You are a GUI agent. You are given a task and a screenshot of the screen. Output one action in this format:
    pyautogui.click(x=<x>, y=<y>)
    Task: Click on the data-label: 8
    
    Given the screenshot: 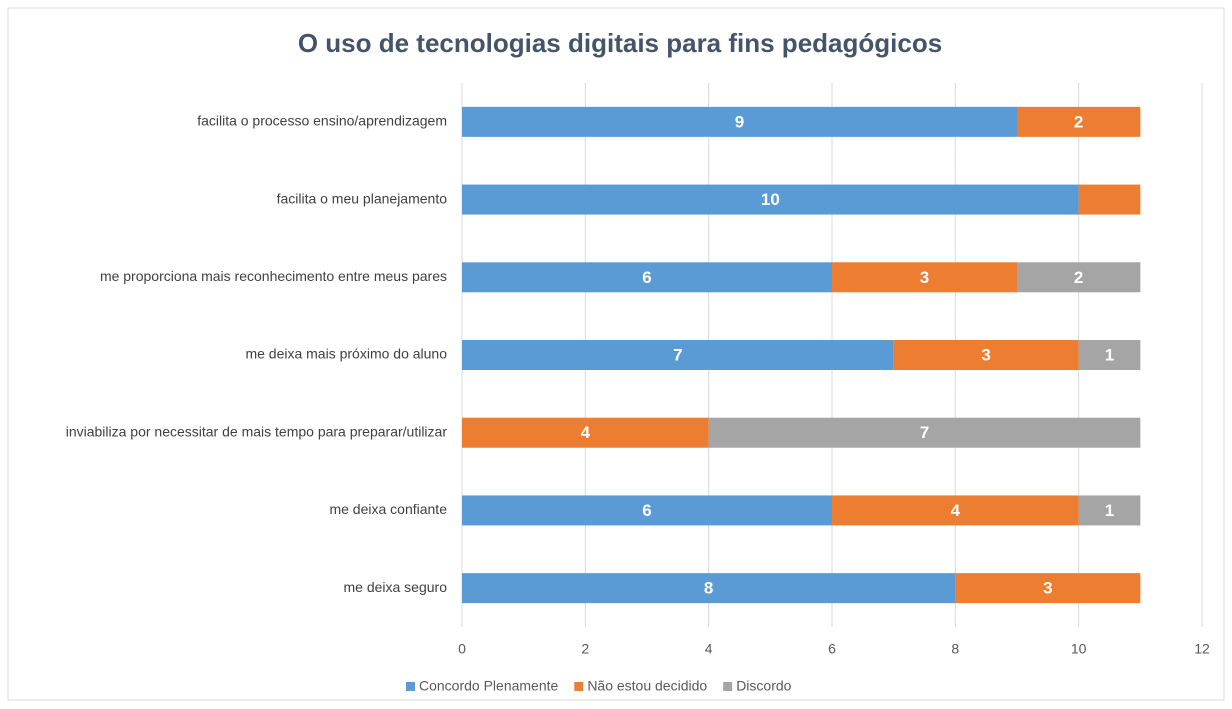 What is the action you would take?
    pyautogui.click(x=708, y=588)
    